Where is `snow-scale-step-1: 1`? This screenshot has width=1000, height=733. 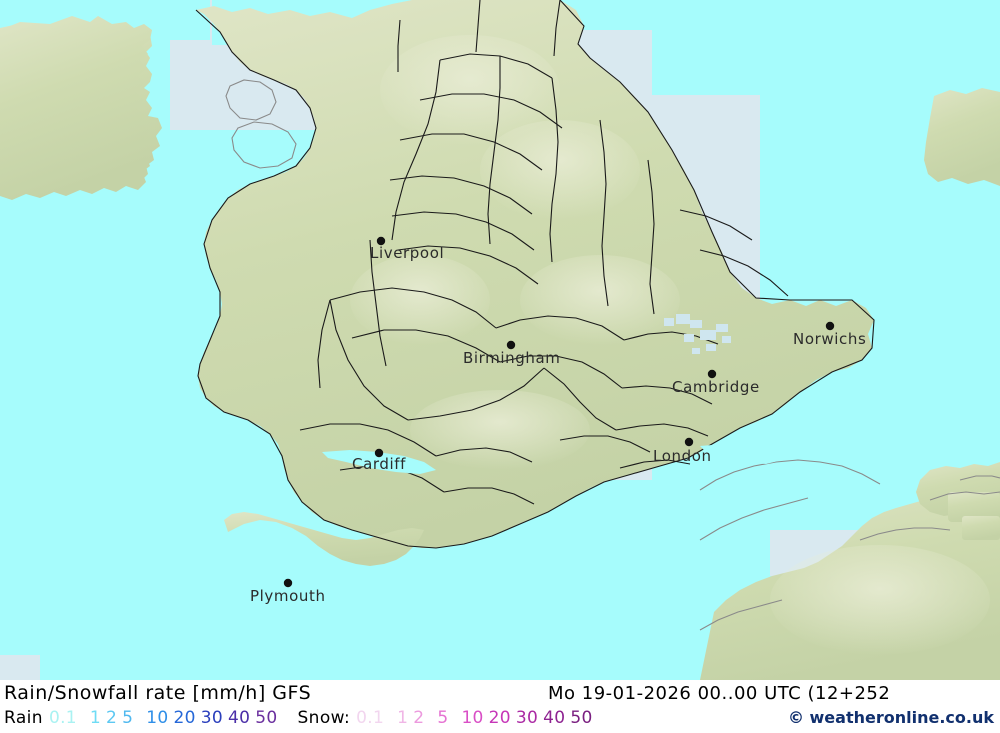 snow-scale-step-1: 1 is located at coordinates (403, 718).